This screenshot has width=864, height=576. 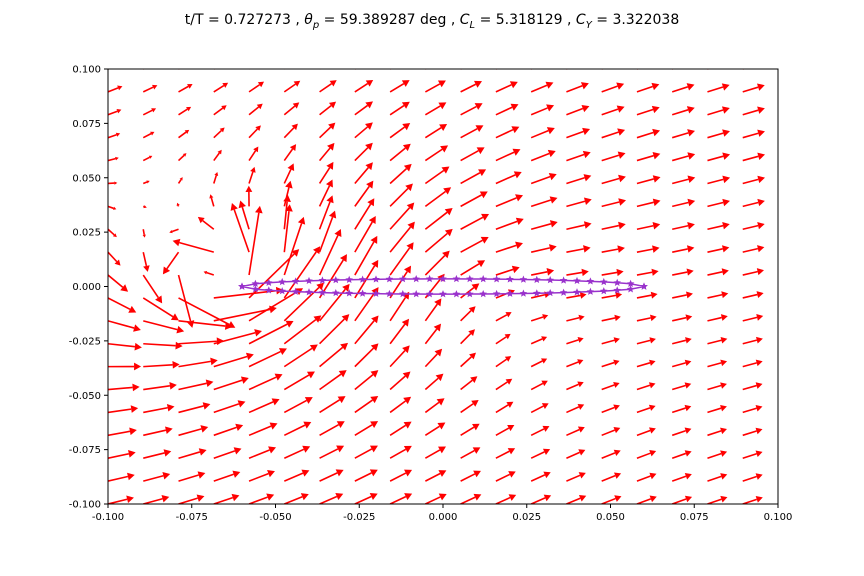 What do you see at coordinates (359, 517) in the screenshot?
I see `x-tick-label: -0.025` at bounding box center [359, 517].